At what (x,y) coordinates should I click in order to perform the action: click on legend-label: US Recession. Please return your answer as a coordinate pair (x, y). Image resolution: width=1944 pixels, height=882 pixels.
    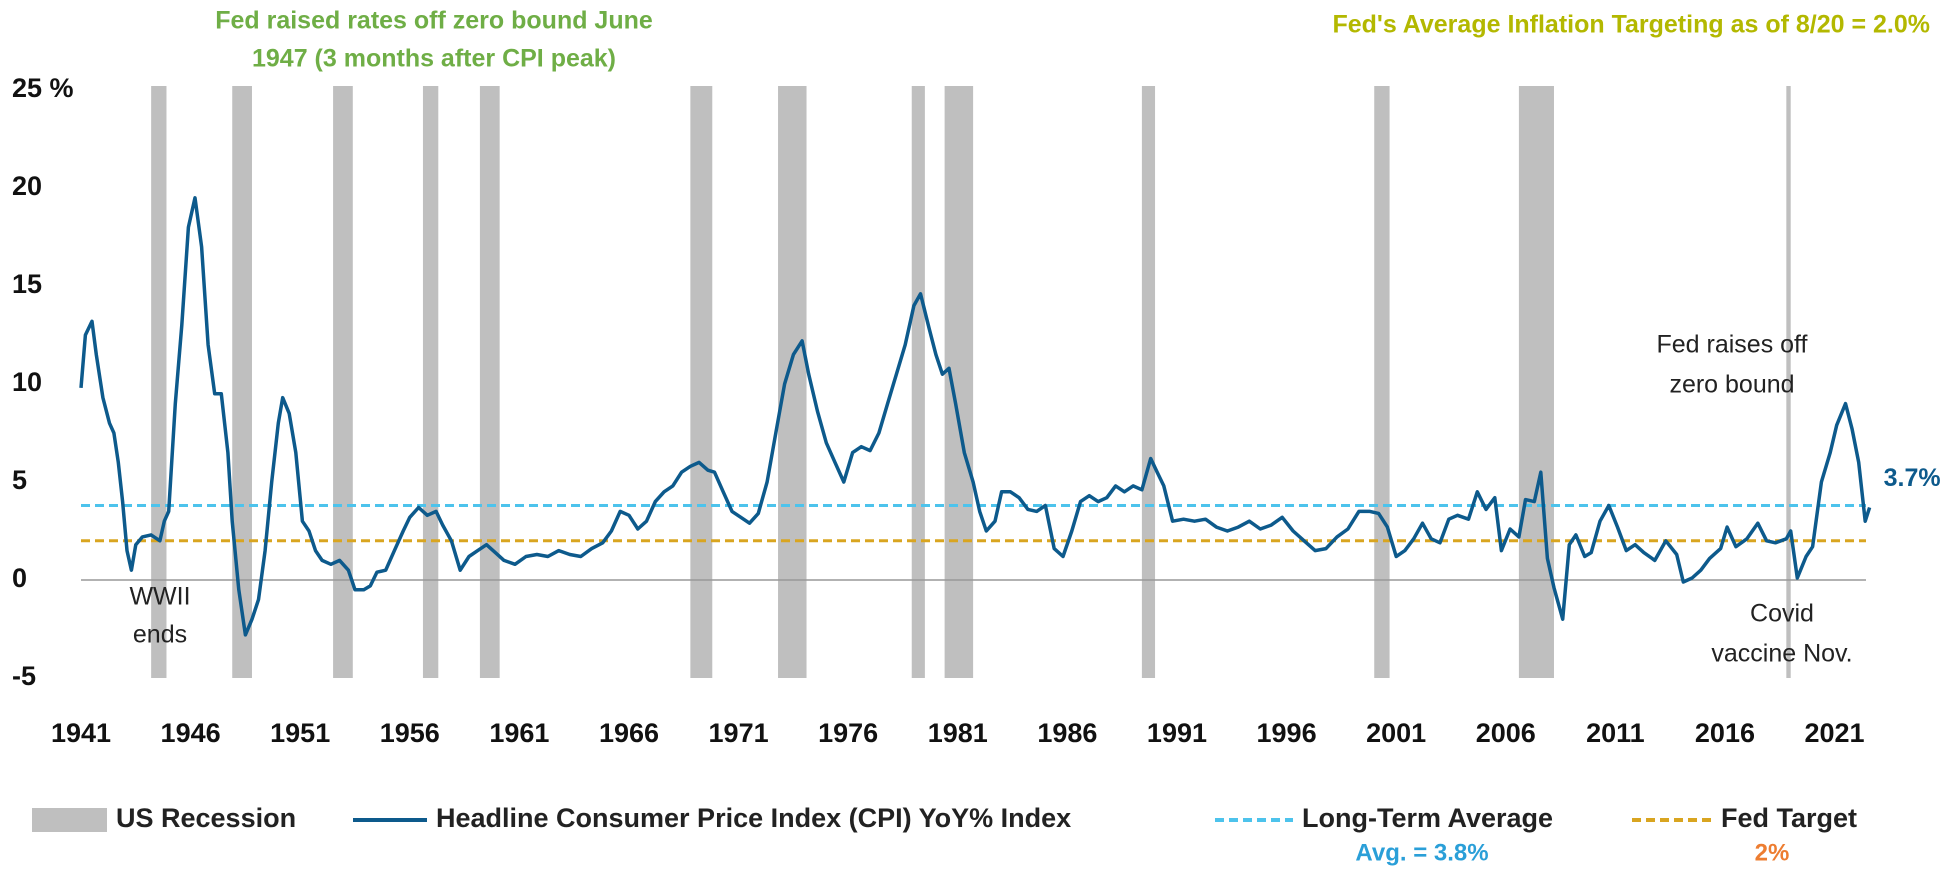
    Looking at the image, I should click on (206, 818).